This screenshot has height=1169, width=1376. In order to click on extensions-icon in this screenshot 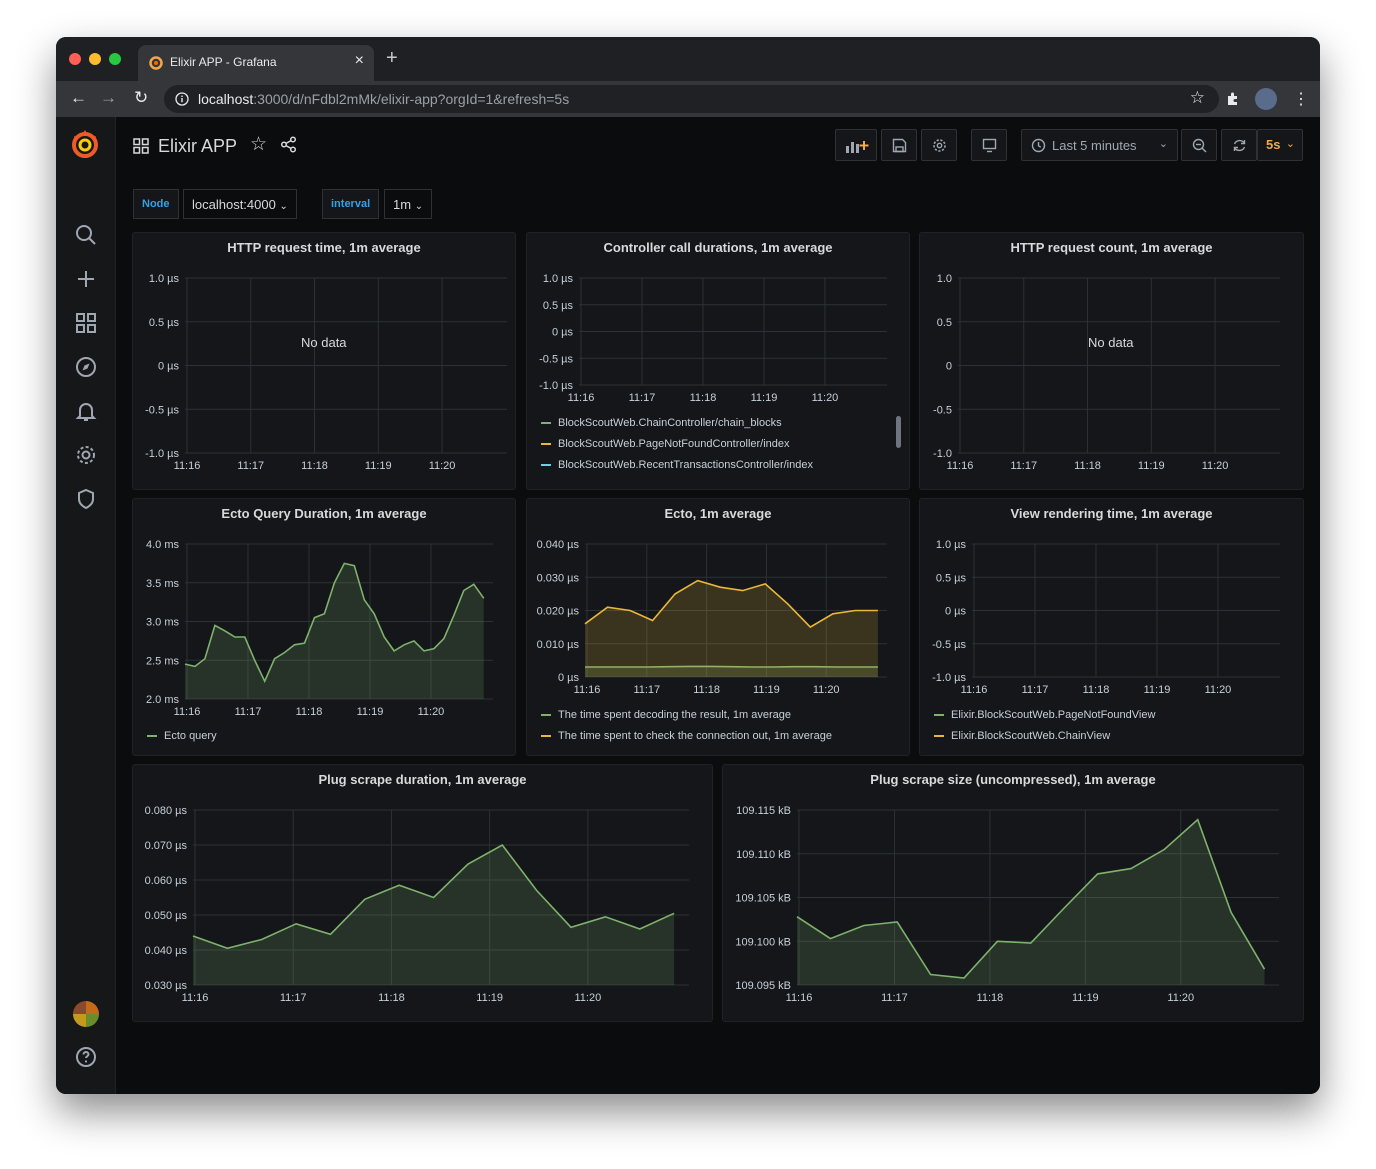, I will do `click(1233, 99)`.